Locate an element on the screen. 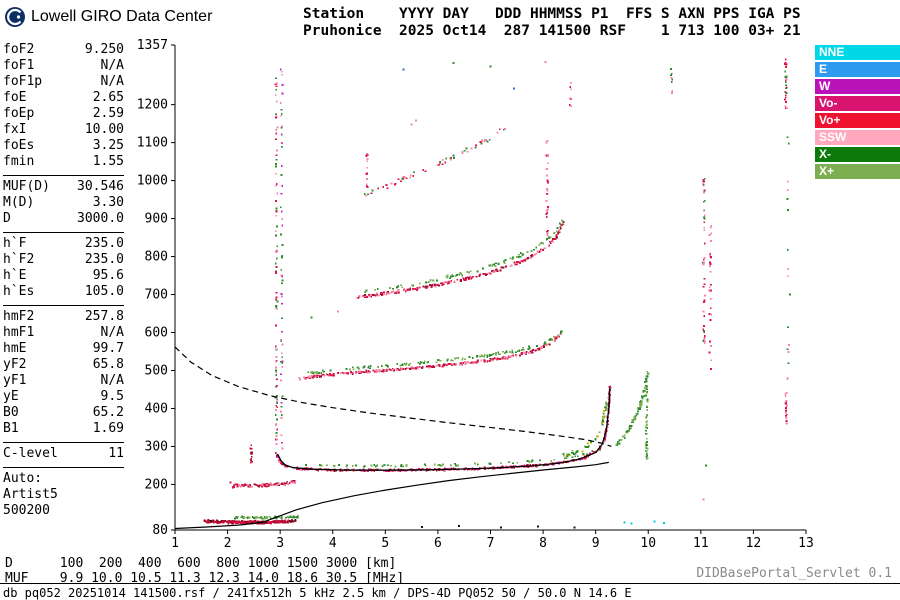 This screenshot has width=900, height=600. param-section: MUF(D) 30.546 M(D) 3.30 D 3000.0 is located at coordinates (63, 202).